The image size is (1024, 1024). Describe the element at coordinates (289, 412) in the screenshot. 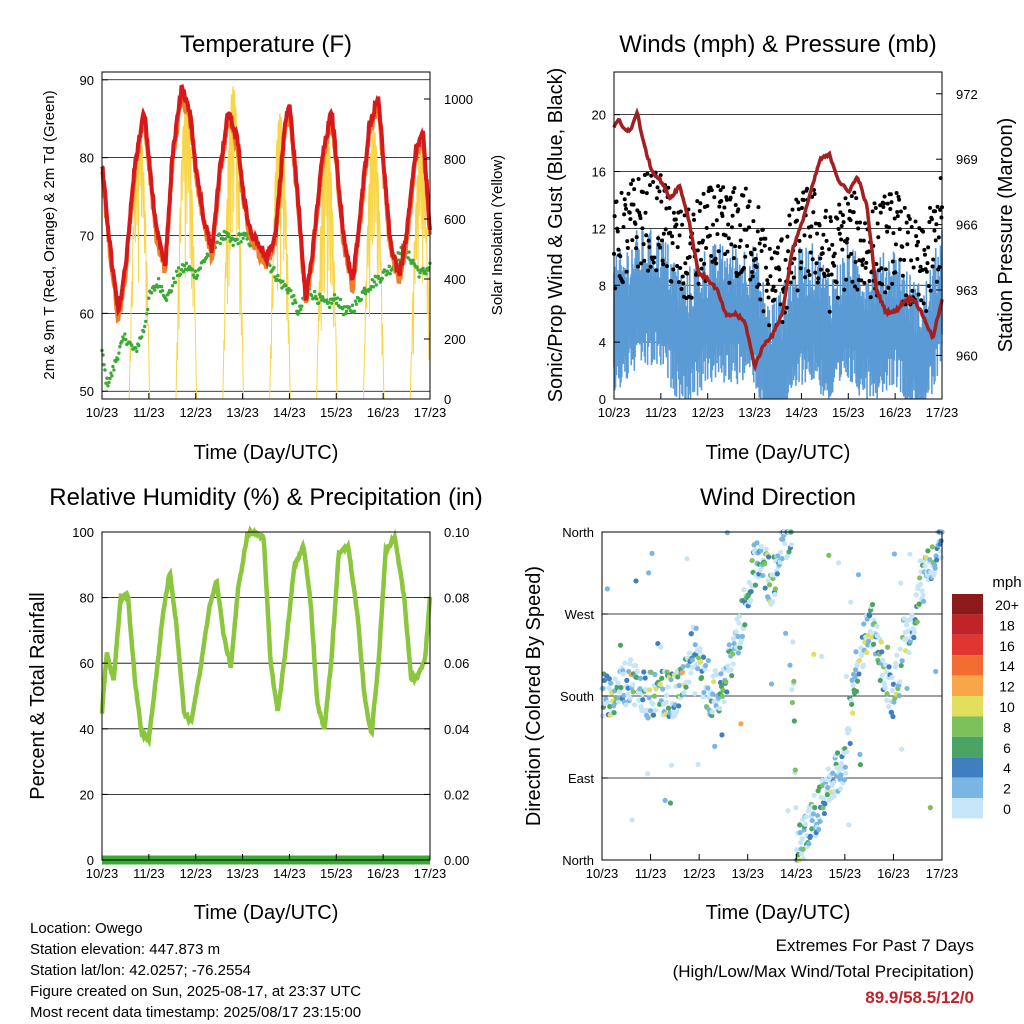

I see `x-tick-label: 14/23` at that location.